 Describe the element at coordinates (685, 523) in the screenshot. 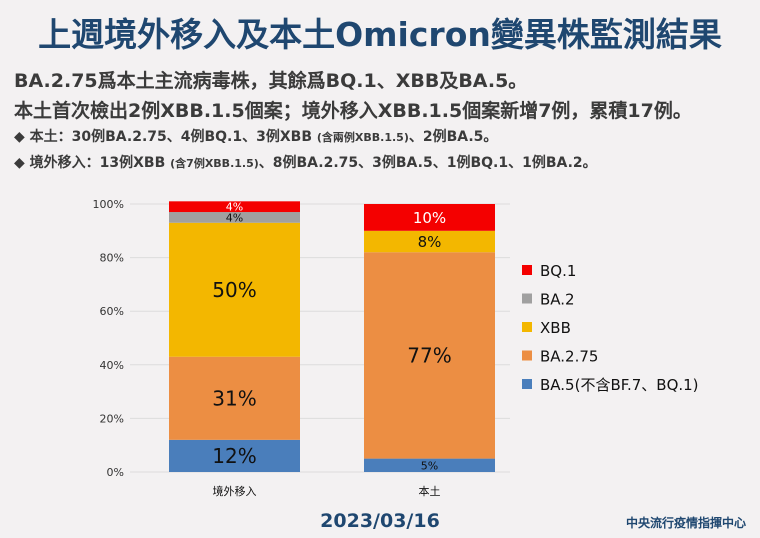

I see `organization-label: 中央流行疫情指揮中心` at that location.